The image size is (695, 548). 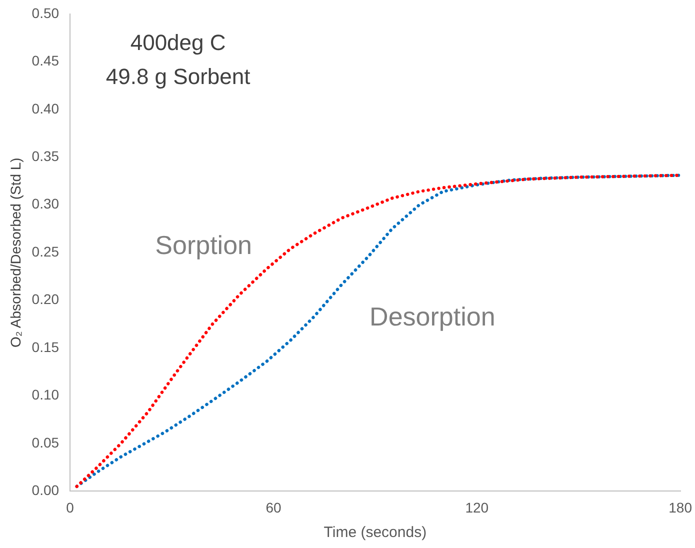 What do you see at coordinates (375, 533) in the screenshot?
I see `x-axis-title: Time (seconds)` at bounding box center [375, 533].